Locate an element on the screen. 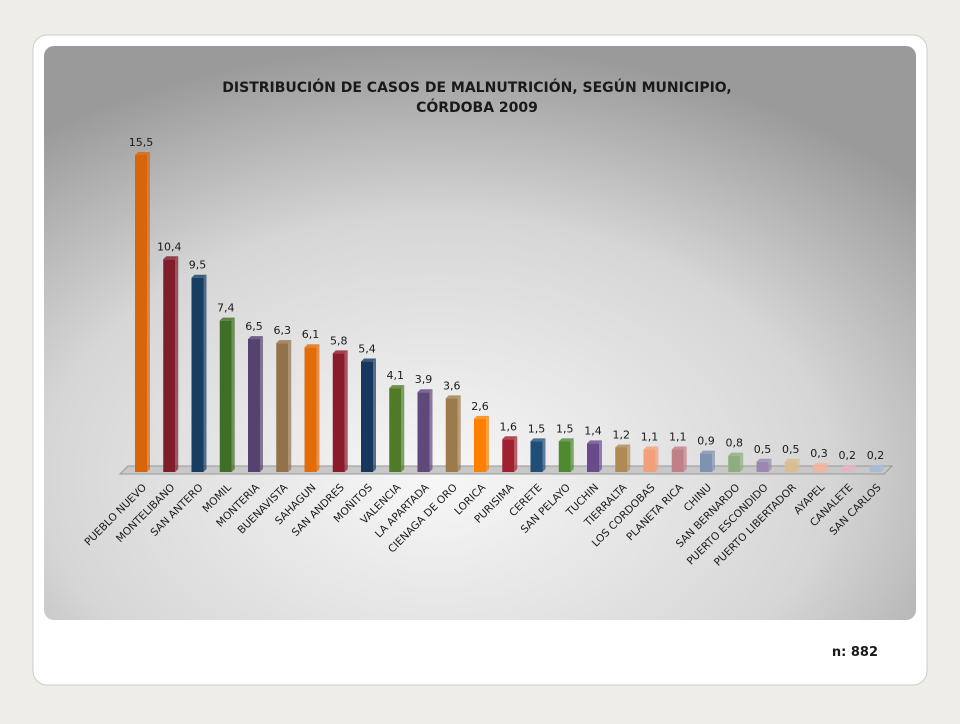 This screenshot has width=960, height=724. value-label: 6,1 is located at coordinates (311, 334).